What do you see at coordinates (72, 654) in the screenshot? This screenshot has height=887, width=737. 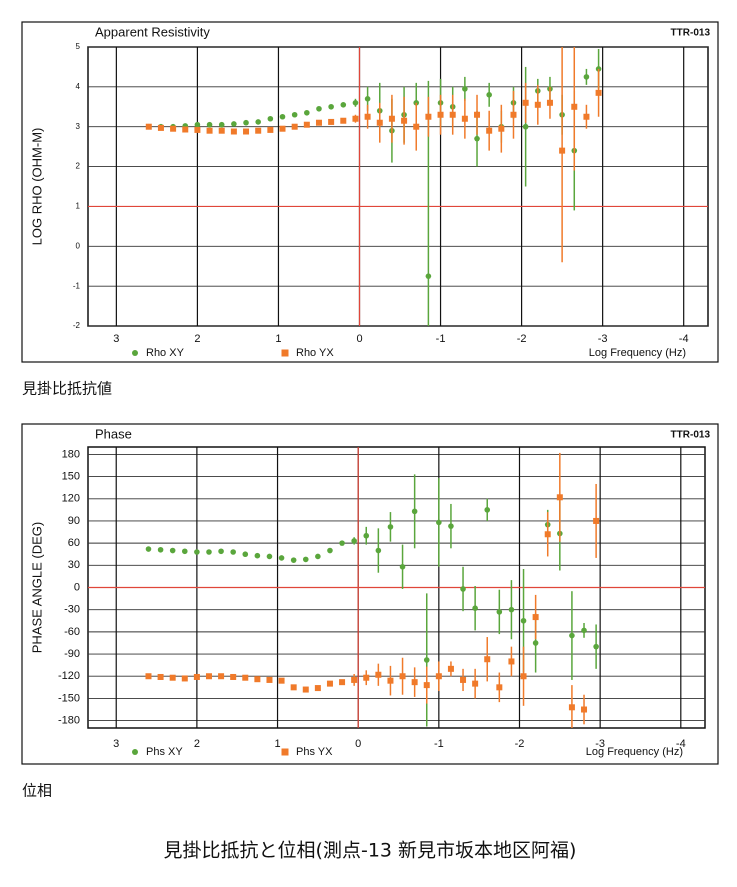 I see `y-tick-label: -90` at bounding box center [72, 654].